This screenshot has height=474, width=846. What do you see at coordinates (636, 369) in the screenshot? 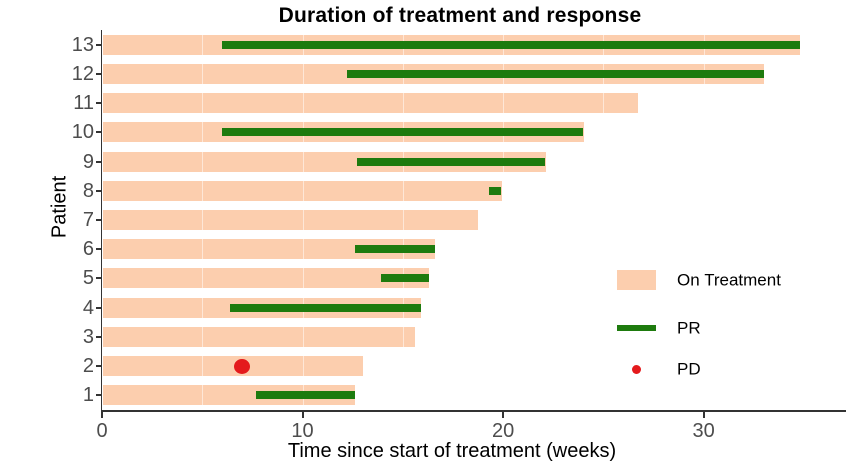
I see `legend-swatch-pd` at bounding box center [636, 369].